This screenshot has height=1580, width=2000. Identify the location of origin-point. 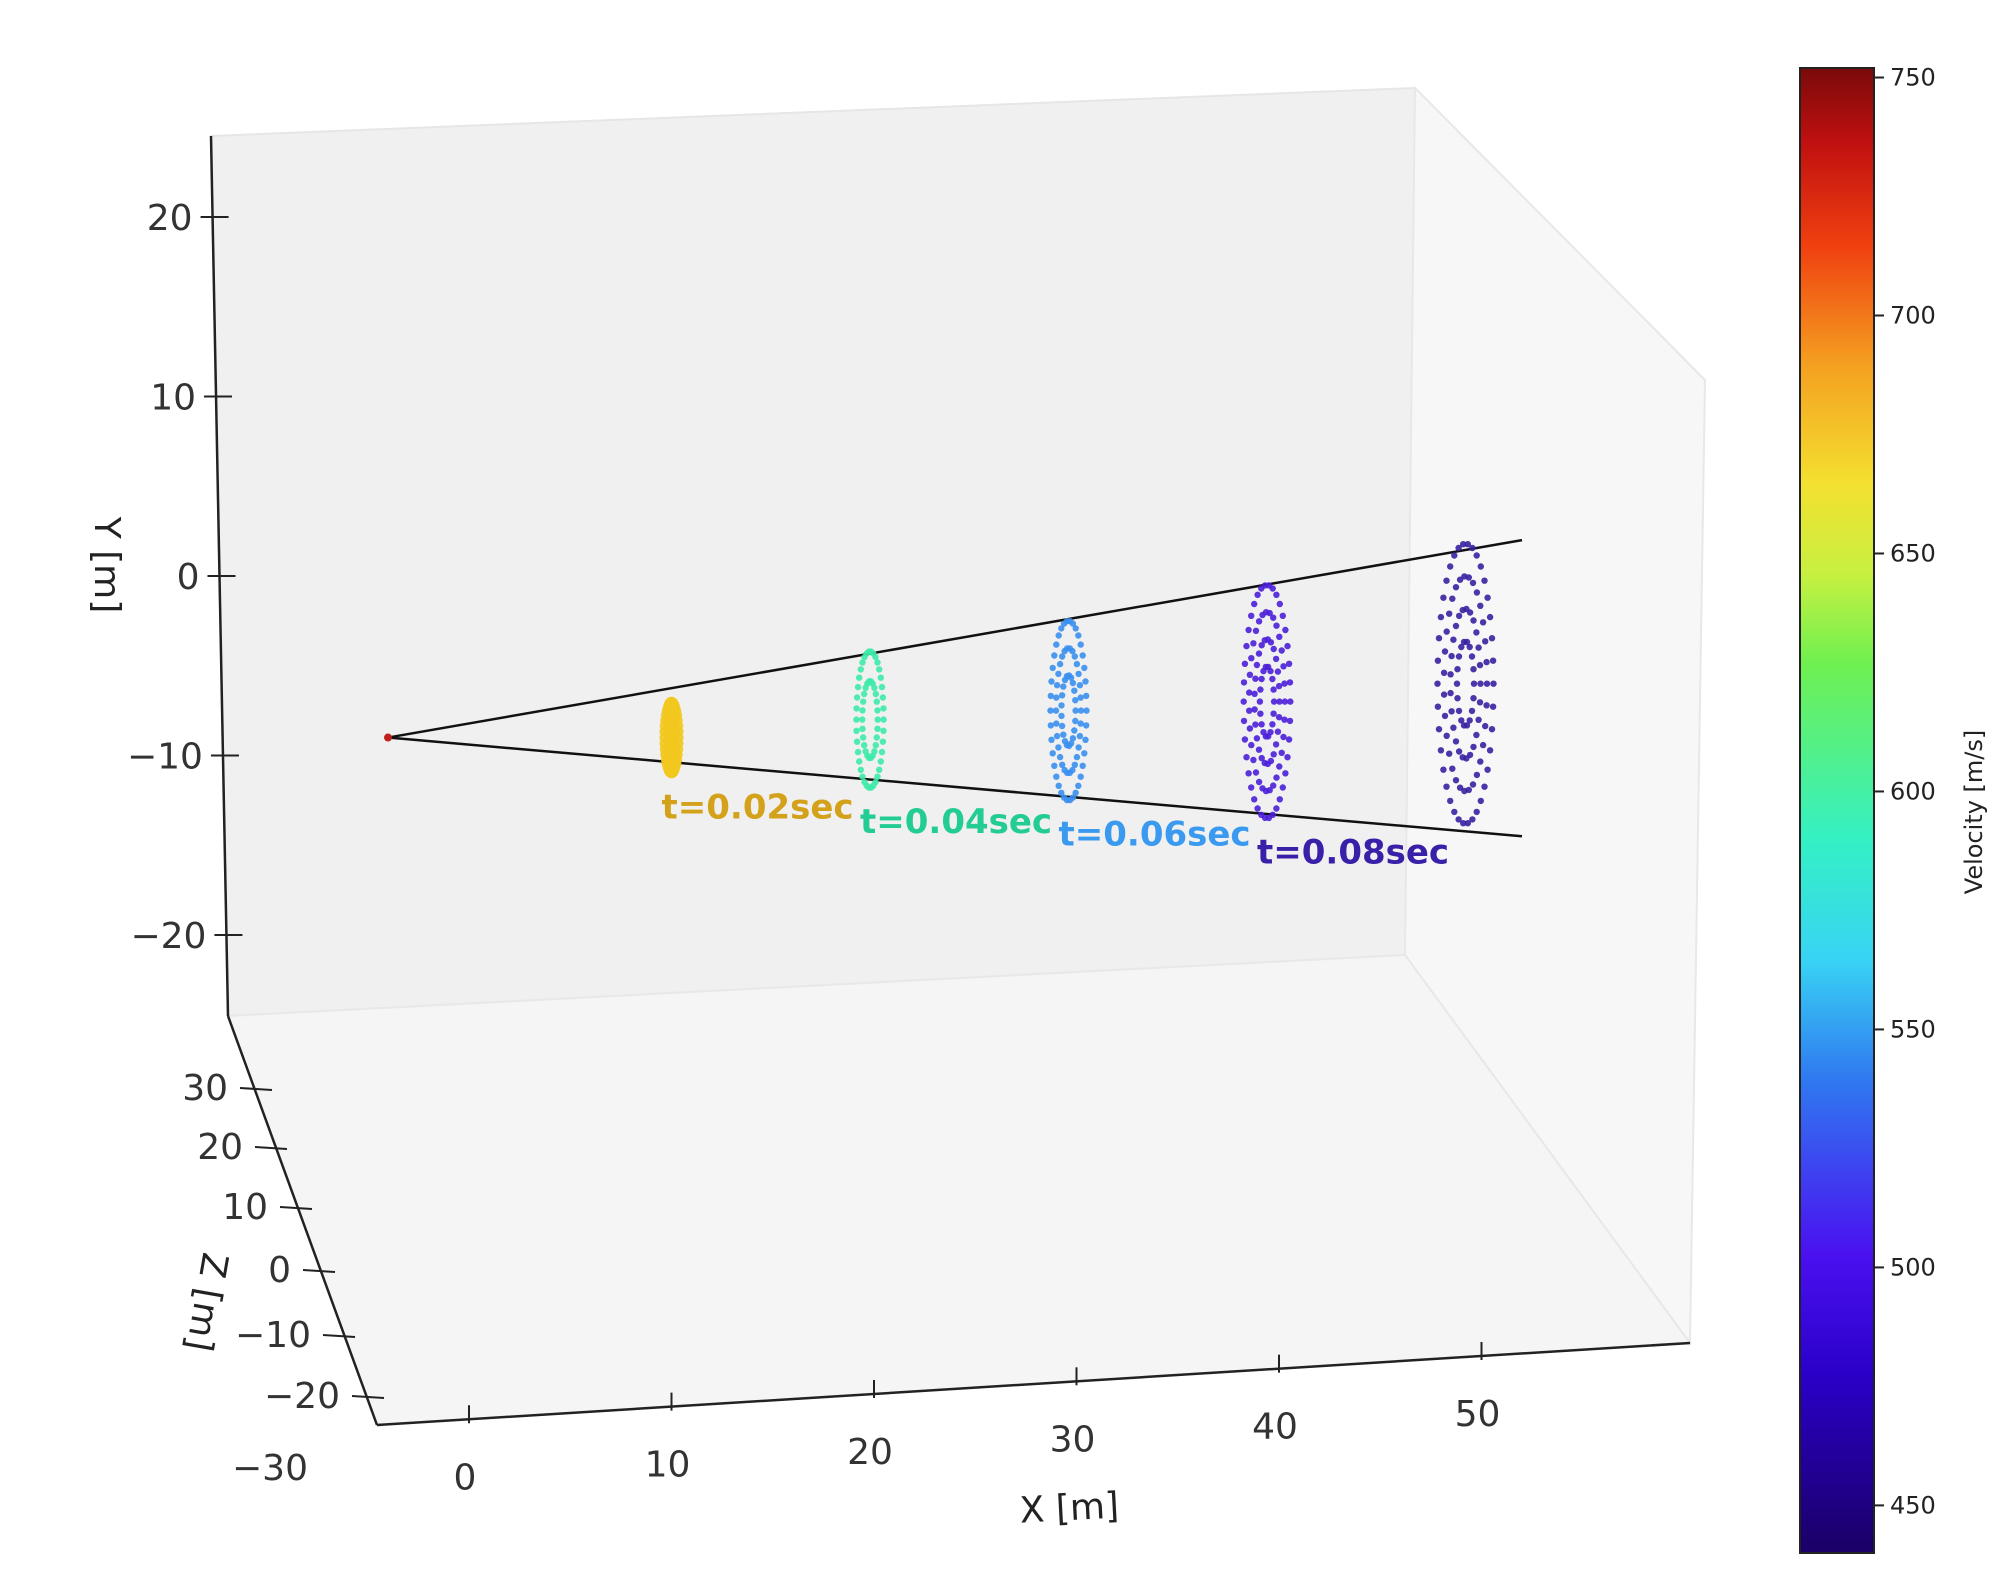
(388, 737).